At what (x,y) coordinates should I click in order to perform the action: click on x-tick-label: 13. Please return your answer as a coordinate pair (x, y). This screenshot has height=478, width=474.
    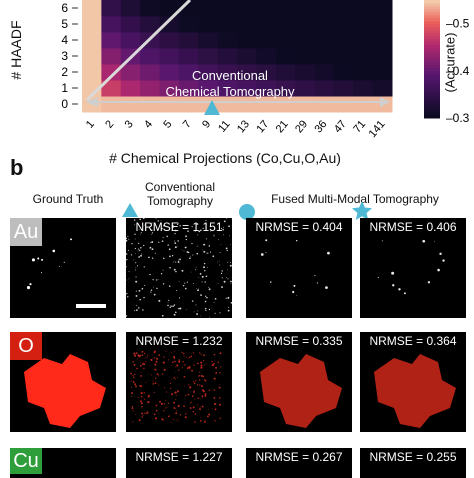
    Looking at the image, I should click on (243, 126).